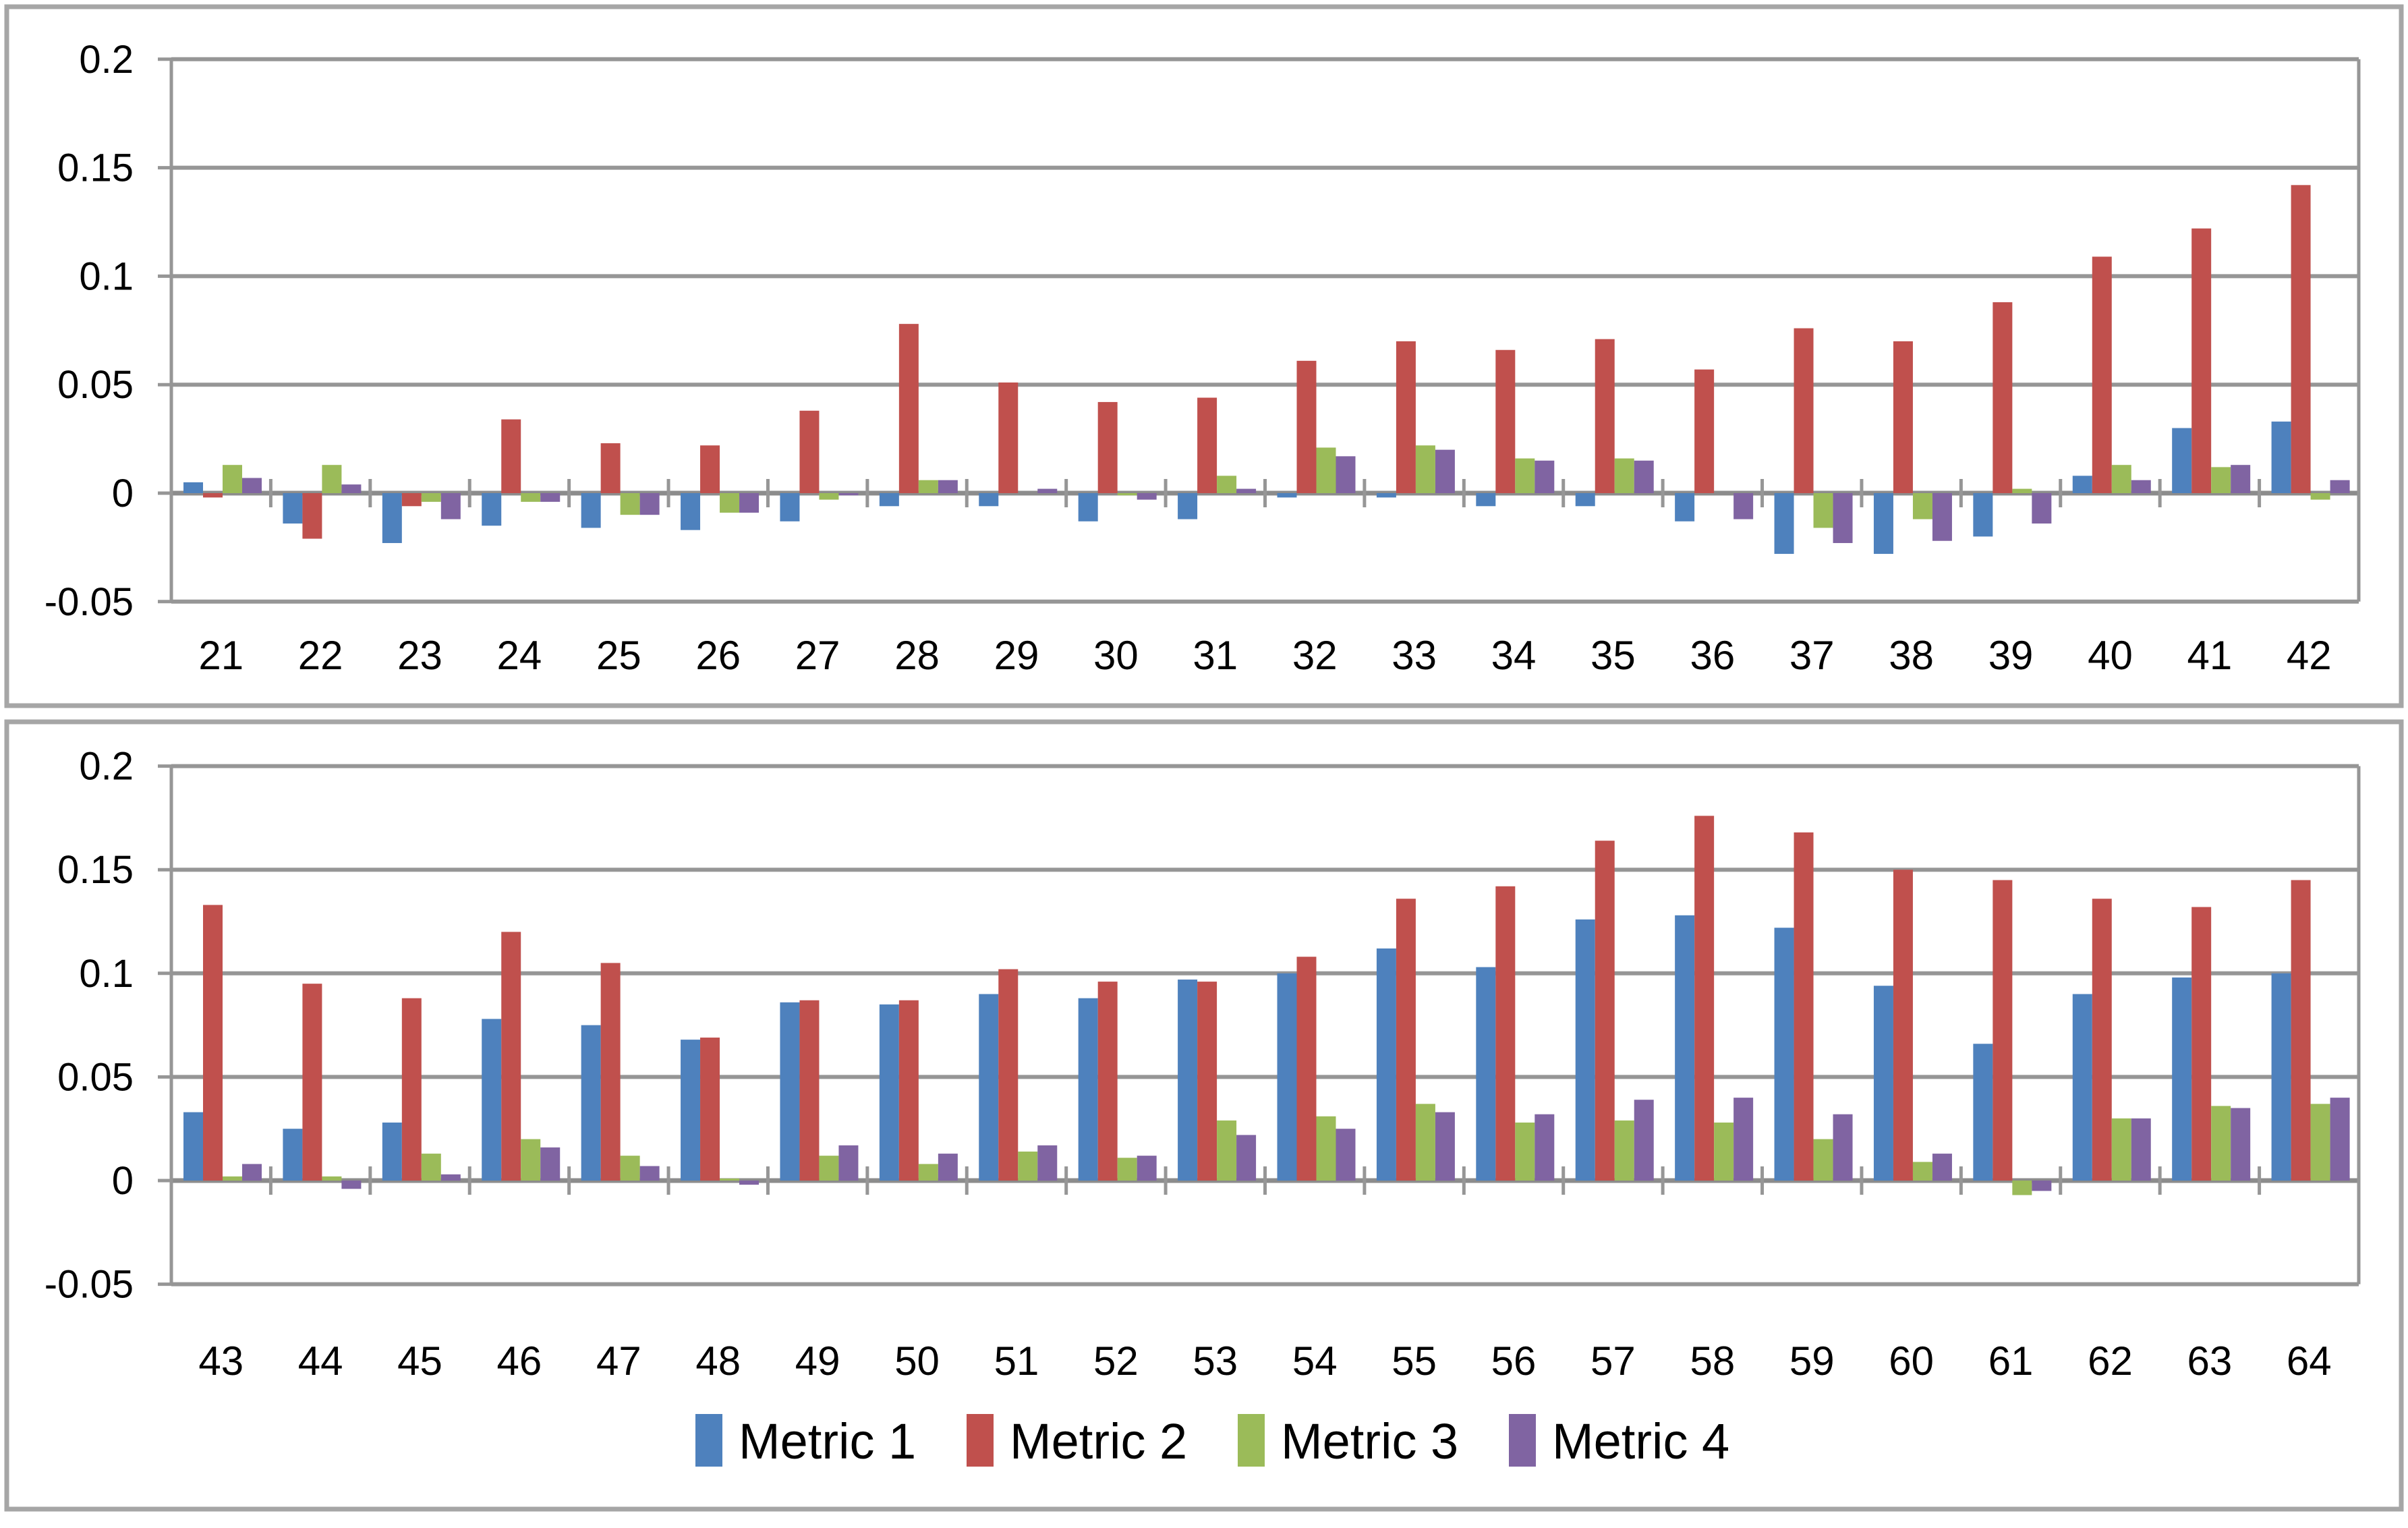  Describe the element at coordinates (2110, 1361) in the screenshot. I see `x-tick-label: 62` at that location.